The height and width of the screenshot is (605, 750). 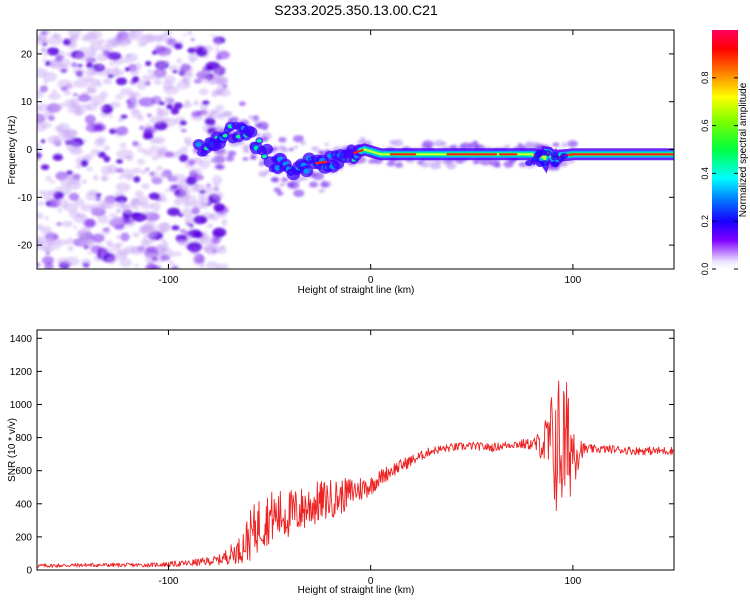 I want to click on snr-y-tick-label: 200, so click(x=23, y=537).